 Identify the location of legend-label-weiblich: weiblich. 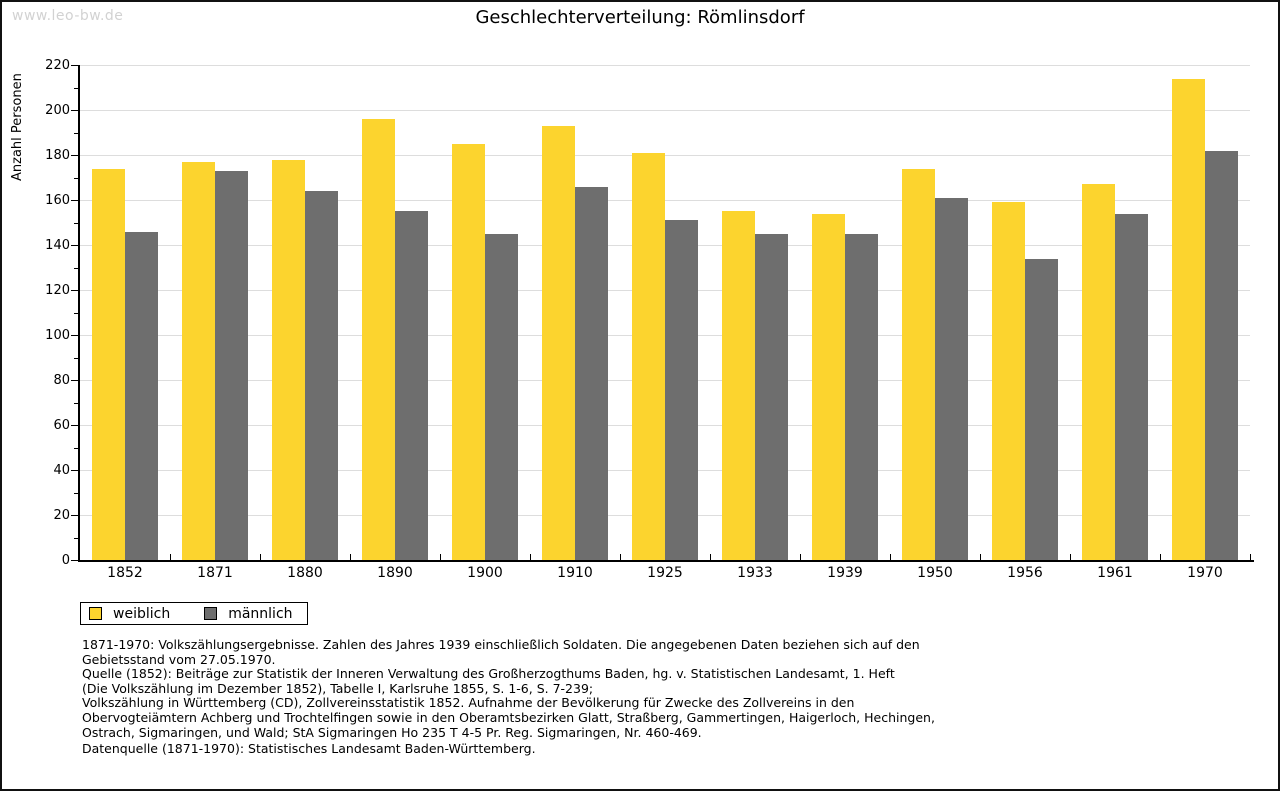
(142, 613).